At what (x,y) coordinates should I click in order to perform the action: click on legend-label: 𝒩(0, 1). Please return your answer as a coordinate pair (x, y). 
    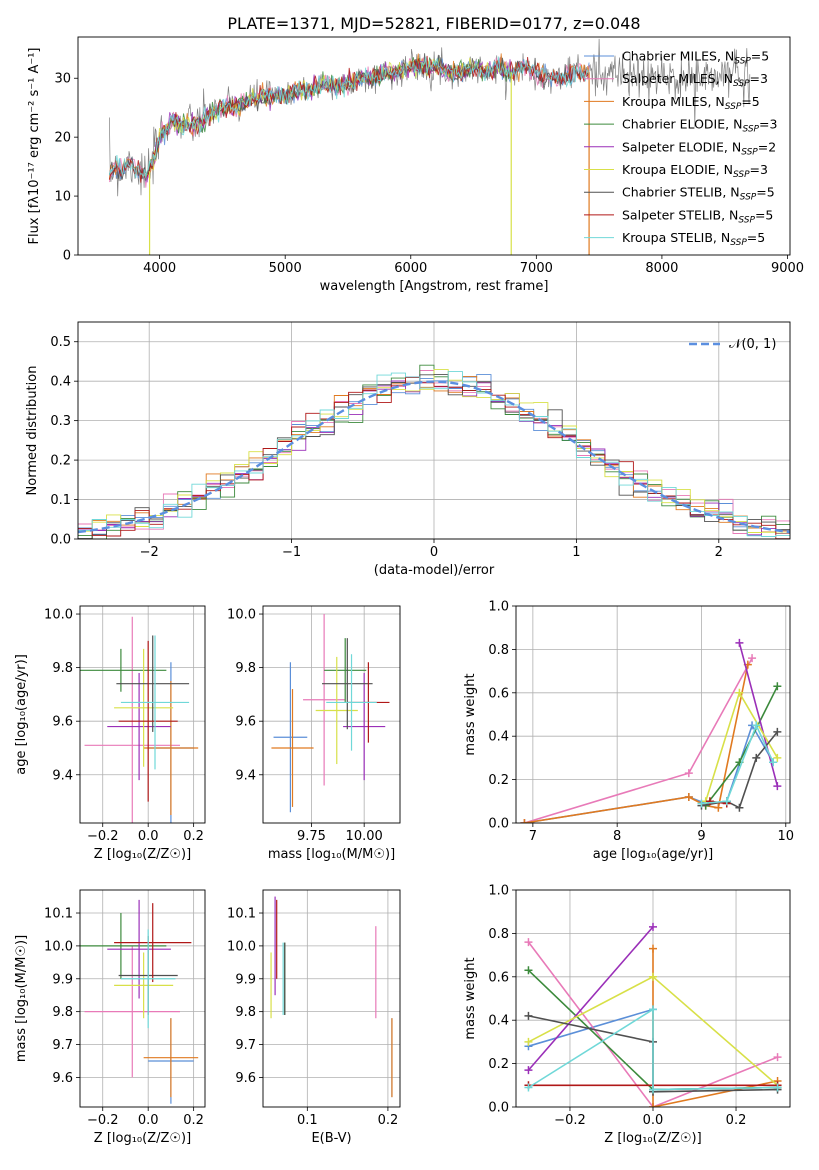
    Looking at the image, I should click on (752, 344).